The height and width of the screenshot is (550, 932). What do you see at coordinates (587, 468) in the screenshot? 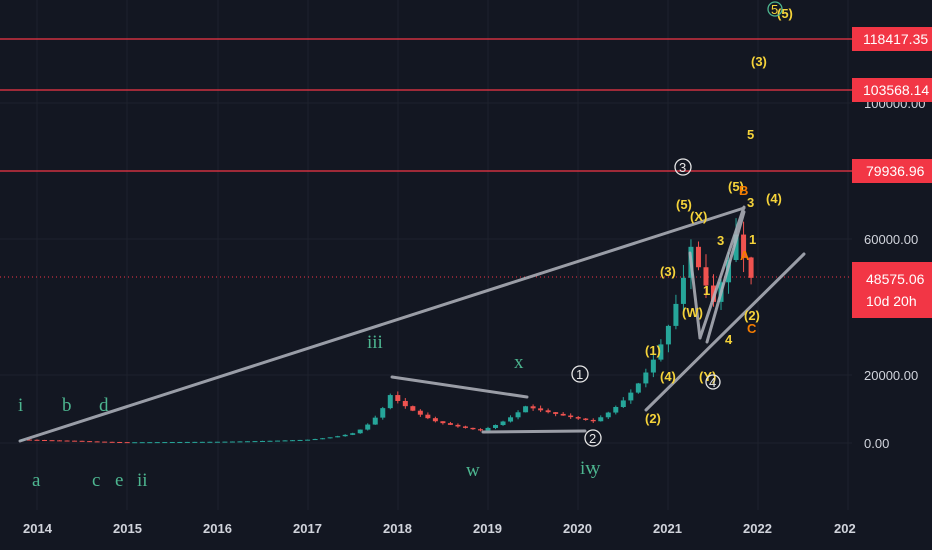
I see `wave-label-iv: iv` at bounding box center [587, 468].